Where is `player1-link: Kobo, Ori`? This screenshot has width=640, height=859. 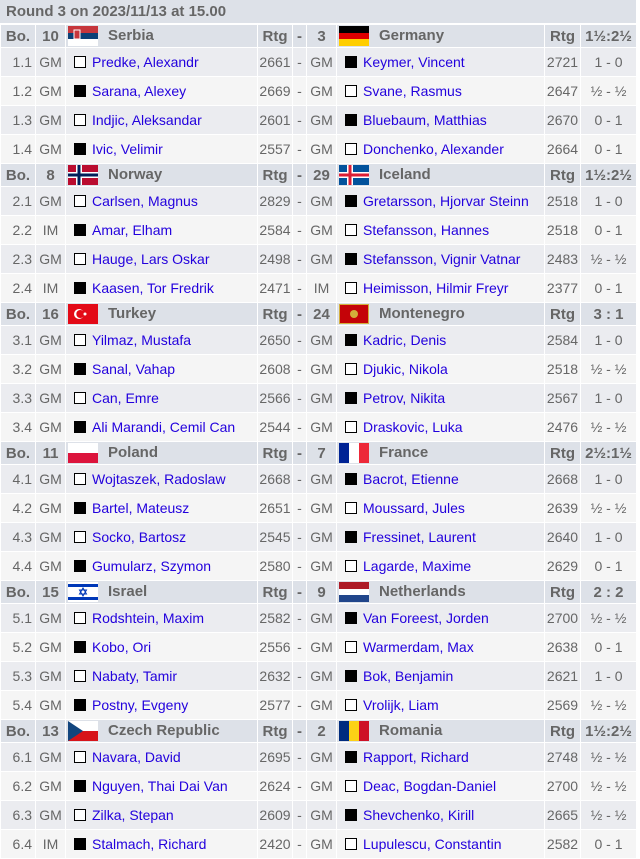
player1-link: Kobo, Ori is located at coordinates (122, 647).